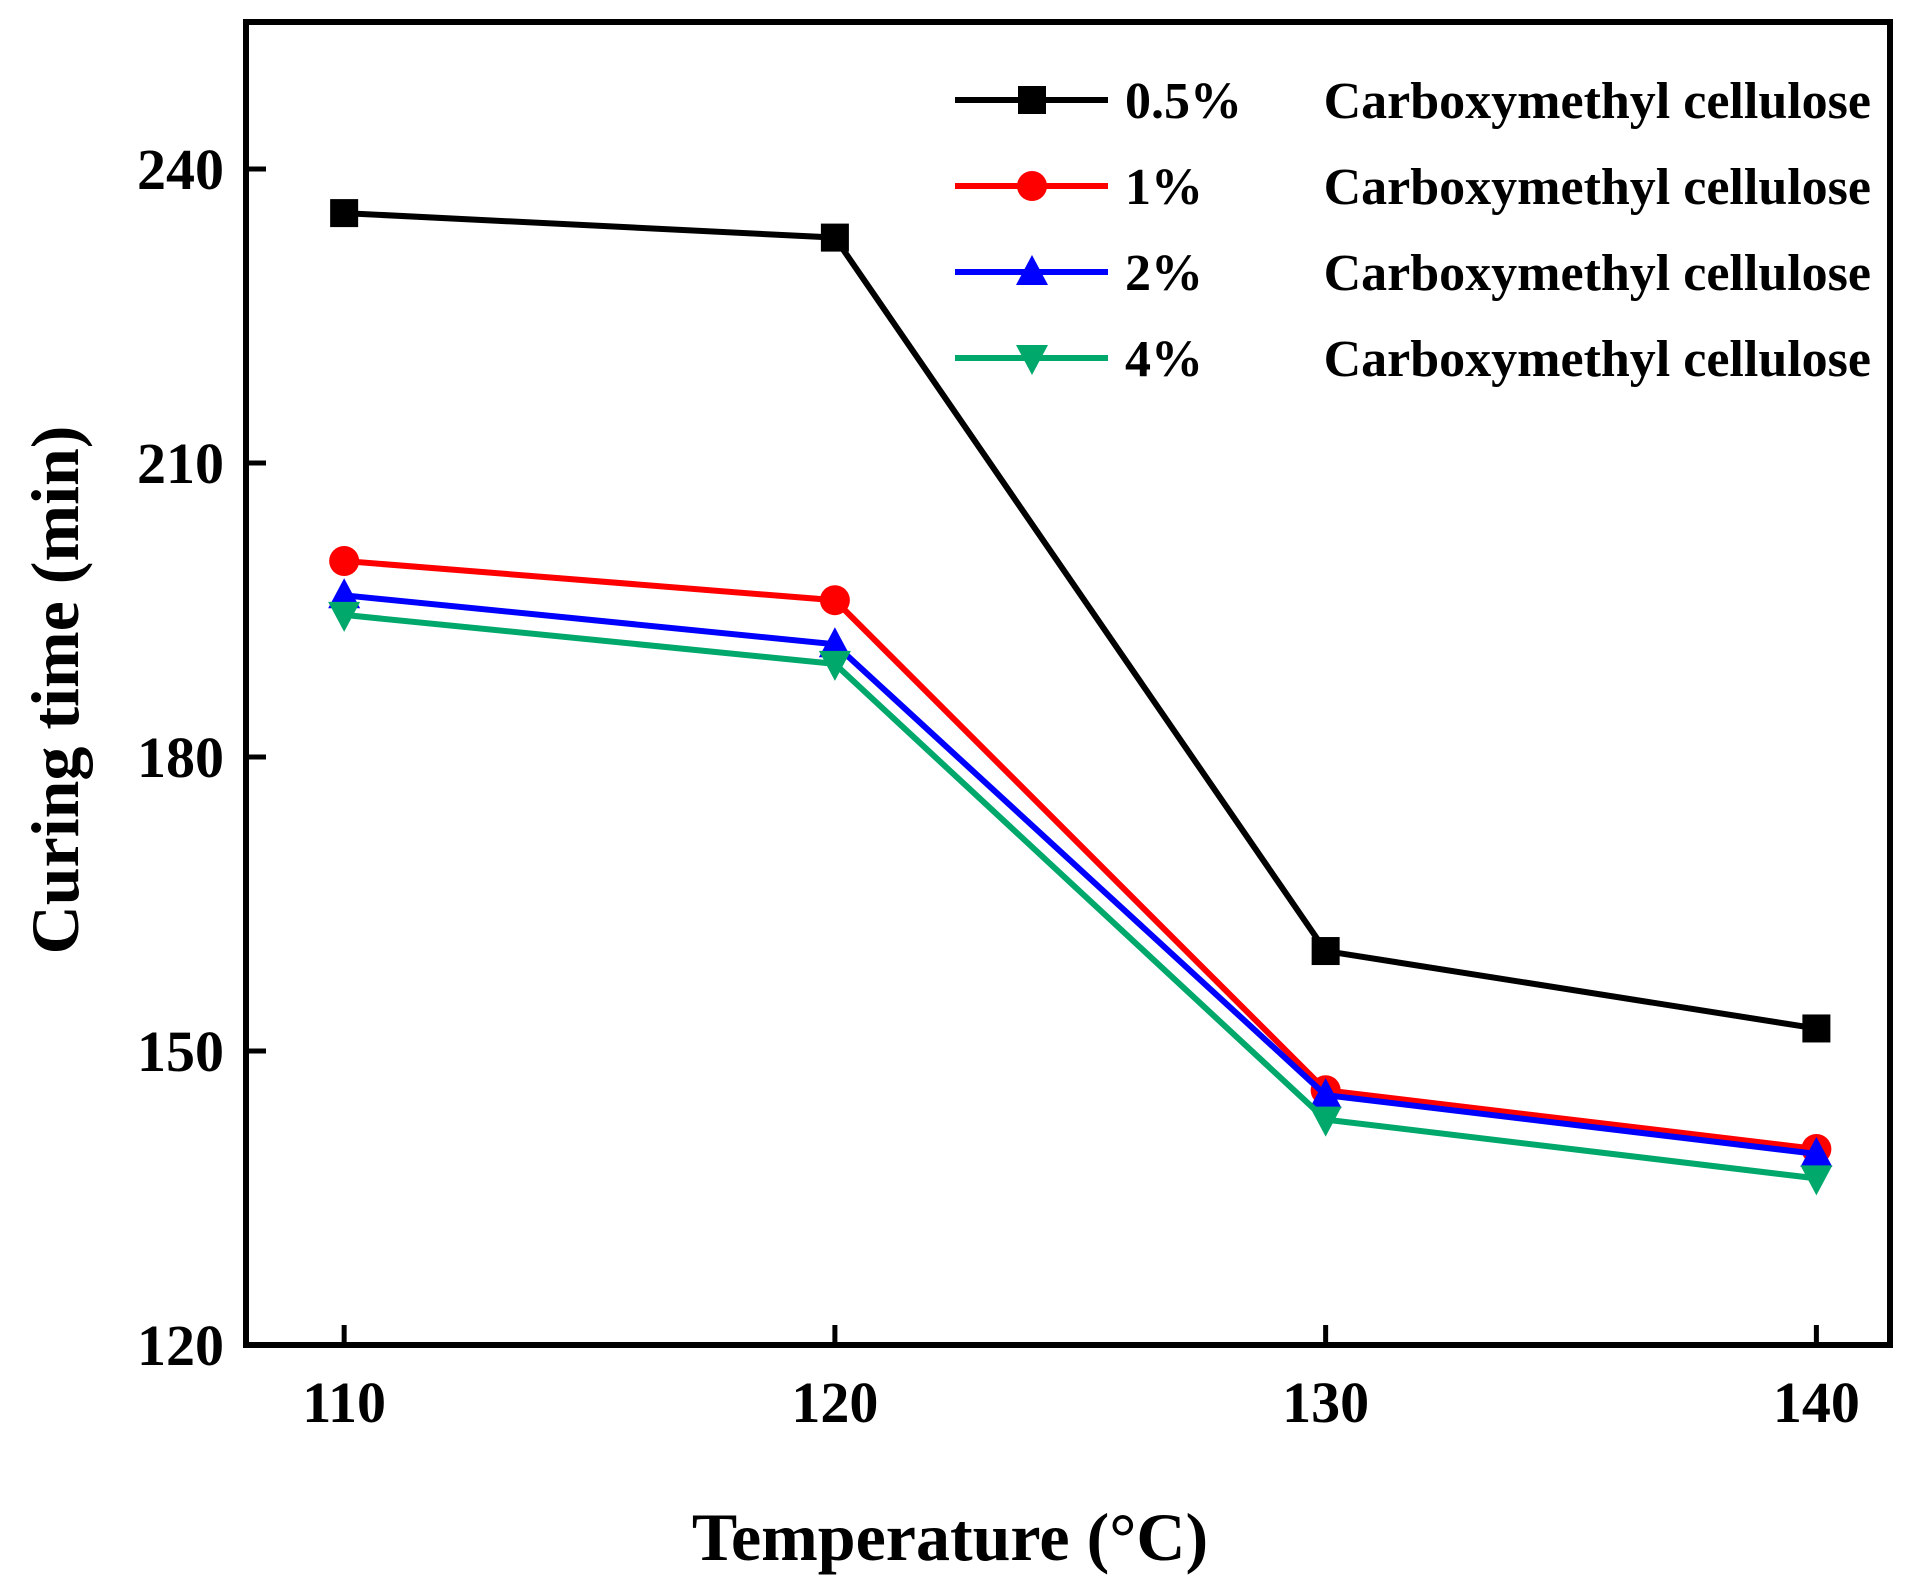 The width and height of the screenshot is (1906, 1590). I want to click on y-tick-label: 120, so click(180, 1345).